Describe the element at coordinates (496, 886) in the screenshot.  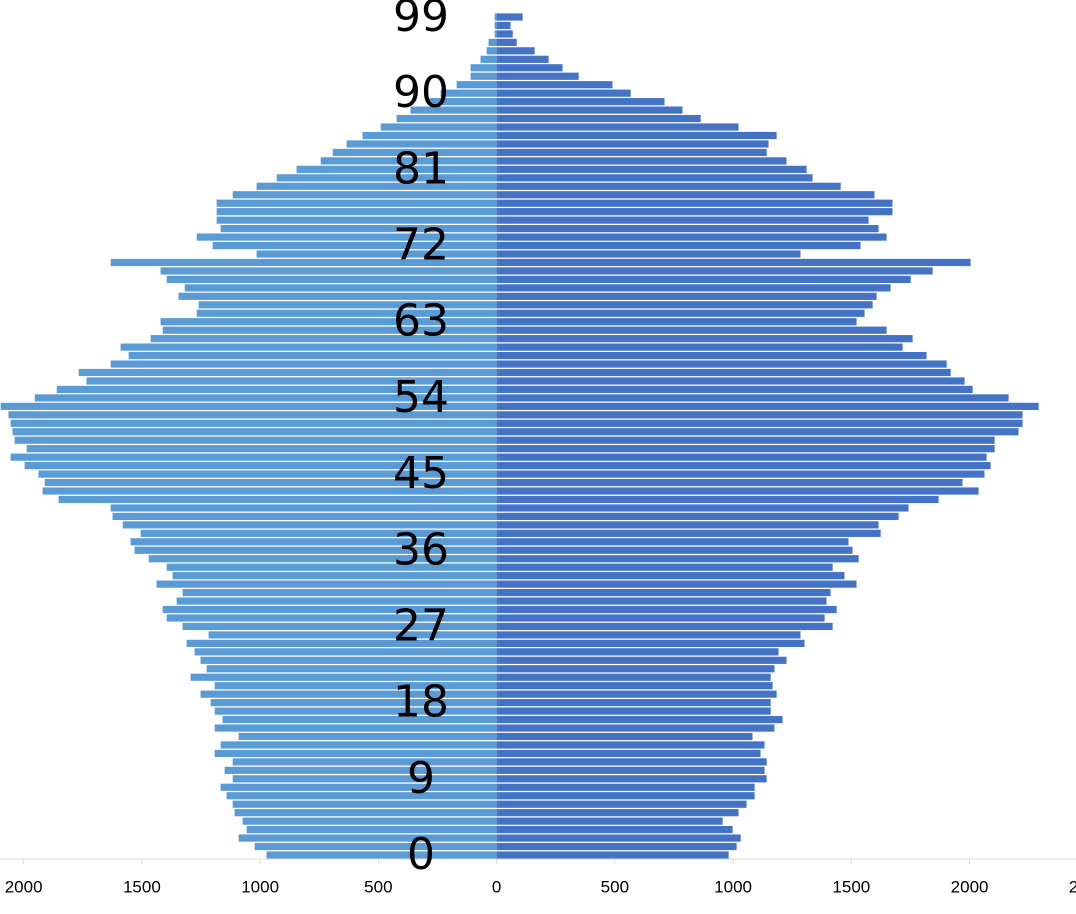
I see `x-tick-label: 0` at that location.